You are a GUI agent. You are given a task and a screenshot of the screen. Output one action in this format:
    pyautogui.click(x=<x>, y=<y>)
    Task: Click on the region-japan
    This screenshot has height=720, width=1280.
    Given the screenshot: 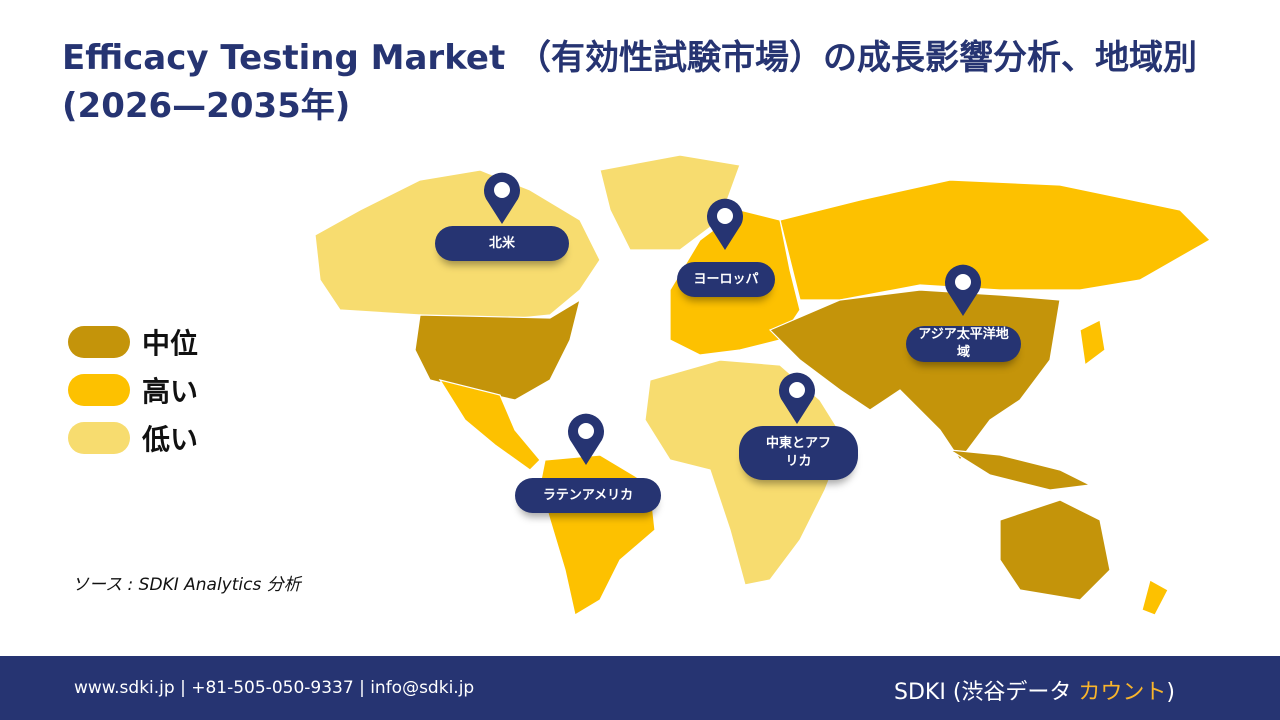 What is the action you would take?
    pyautogui.click(x=1092, y=343)
    